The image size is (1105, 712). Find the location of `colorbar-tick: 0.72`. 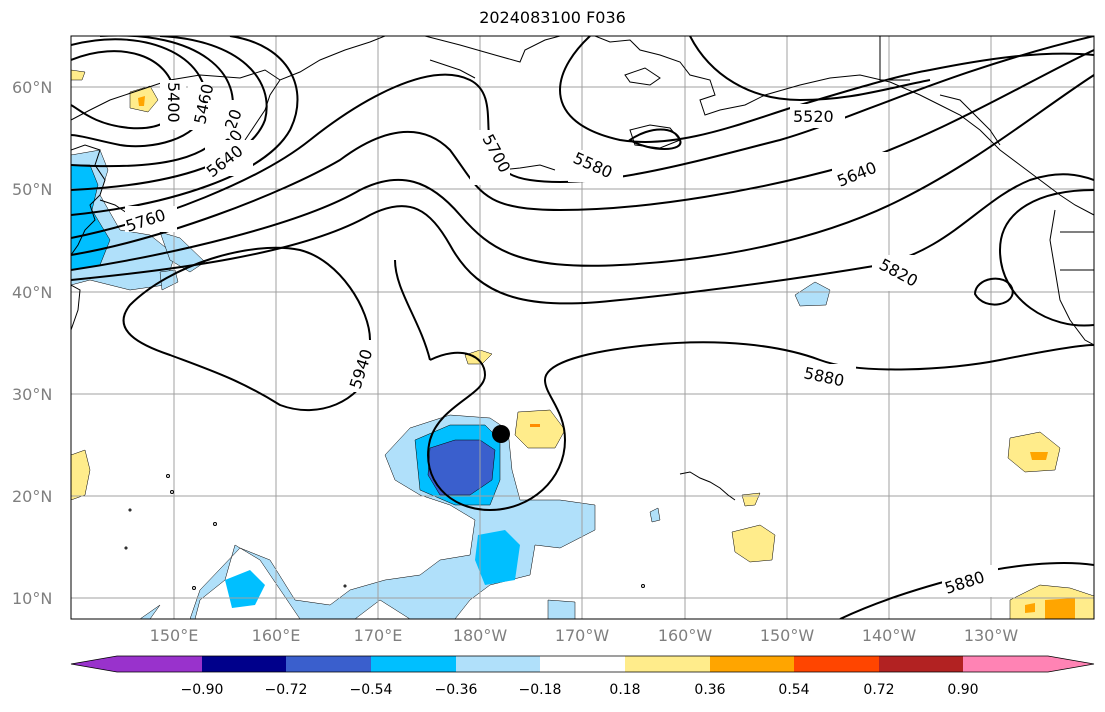

colorbar-tick: 0.72 is located at coordinates (878, 690).